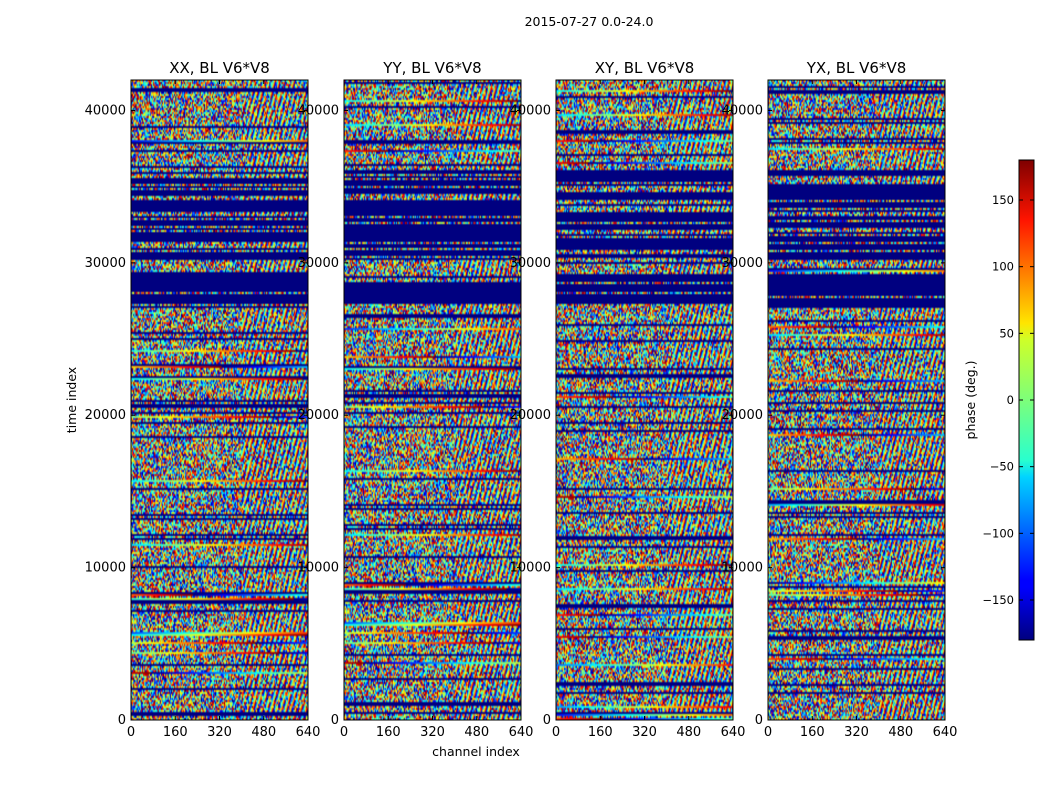 The height and width of the screenshot is (800, 1050). I want to click on colorbar-tick-label: −100, so click(998, 533).